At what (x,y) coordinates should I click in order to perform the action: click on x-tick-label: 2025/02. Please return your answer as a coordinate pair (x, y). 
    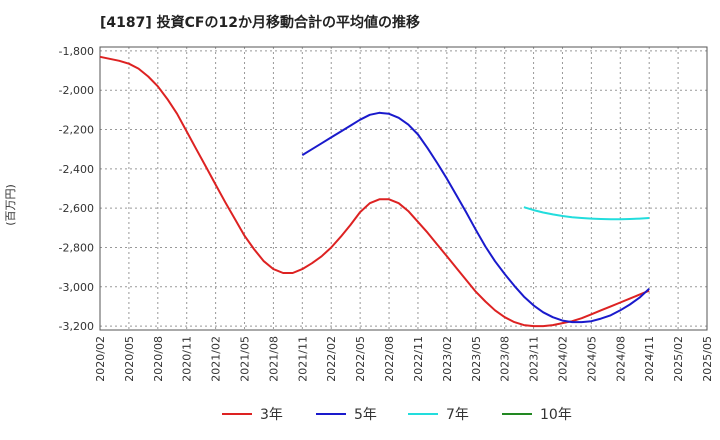
    Looking at the image, I should click on (678, 359).